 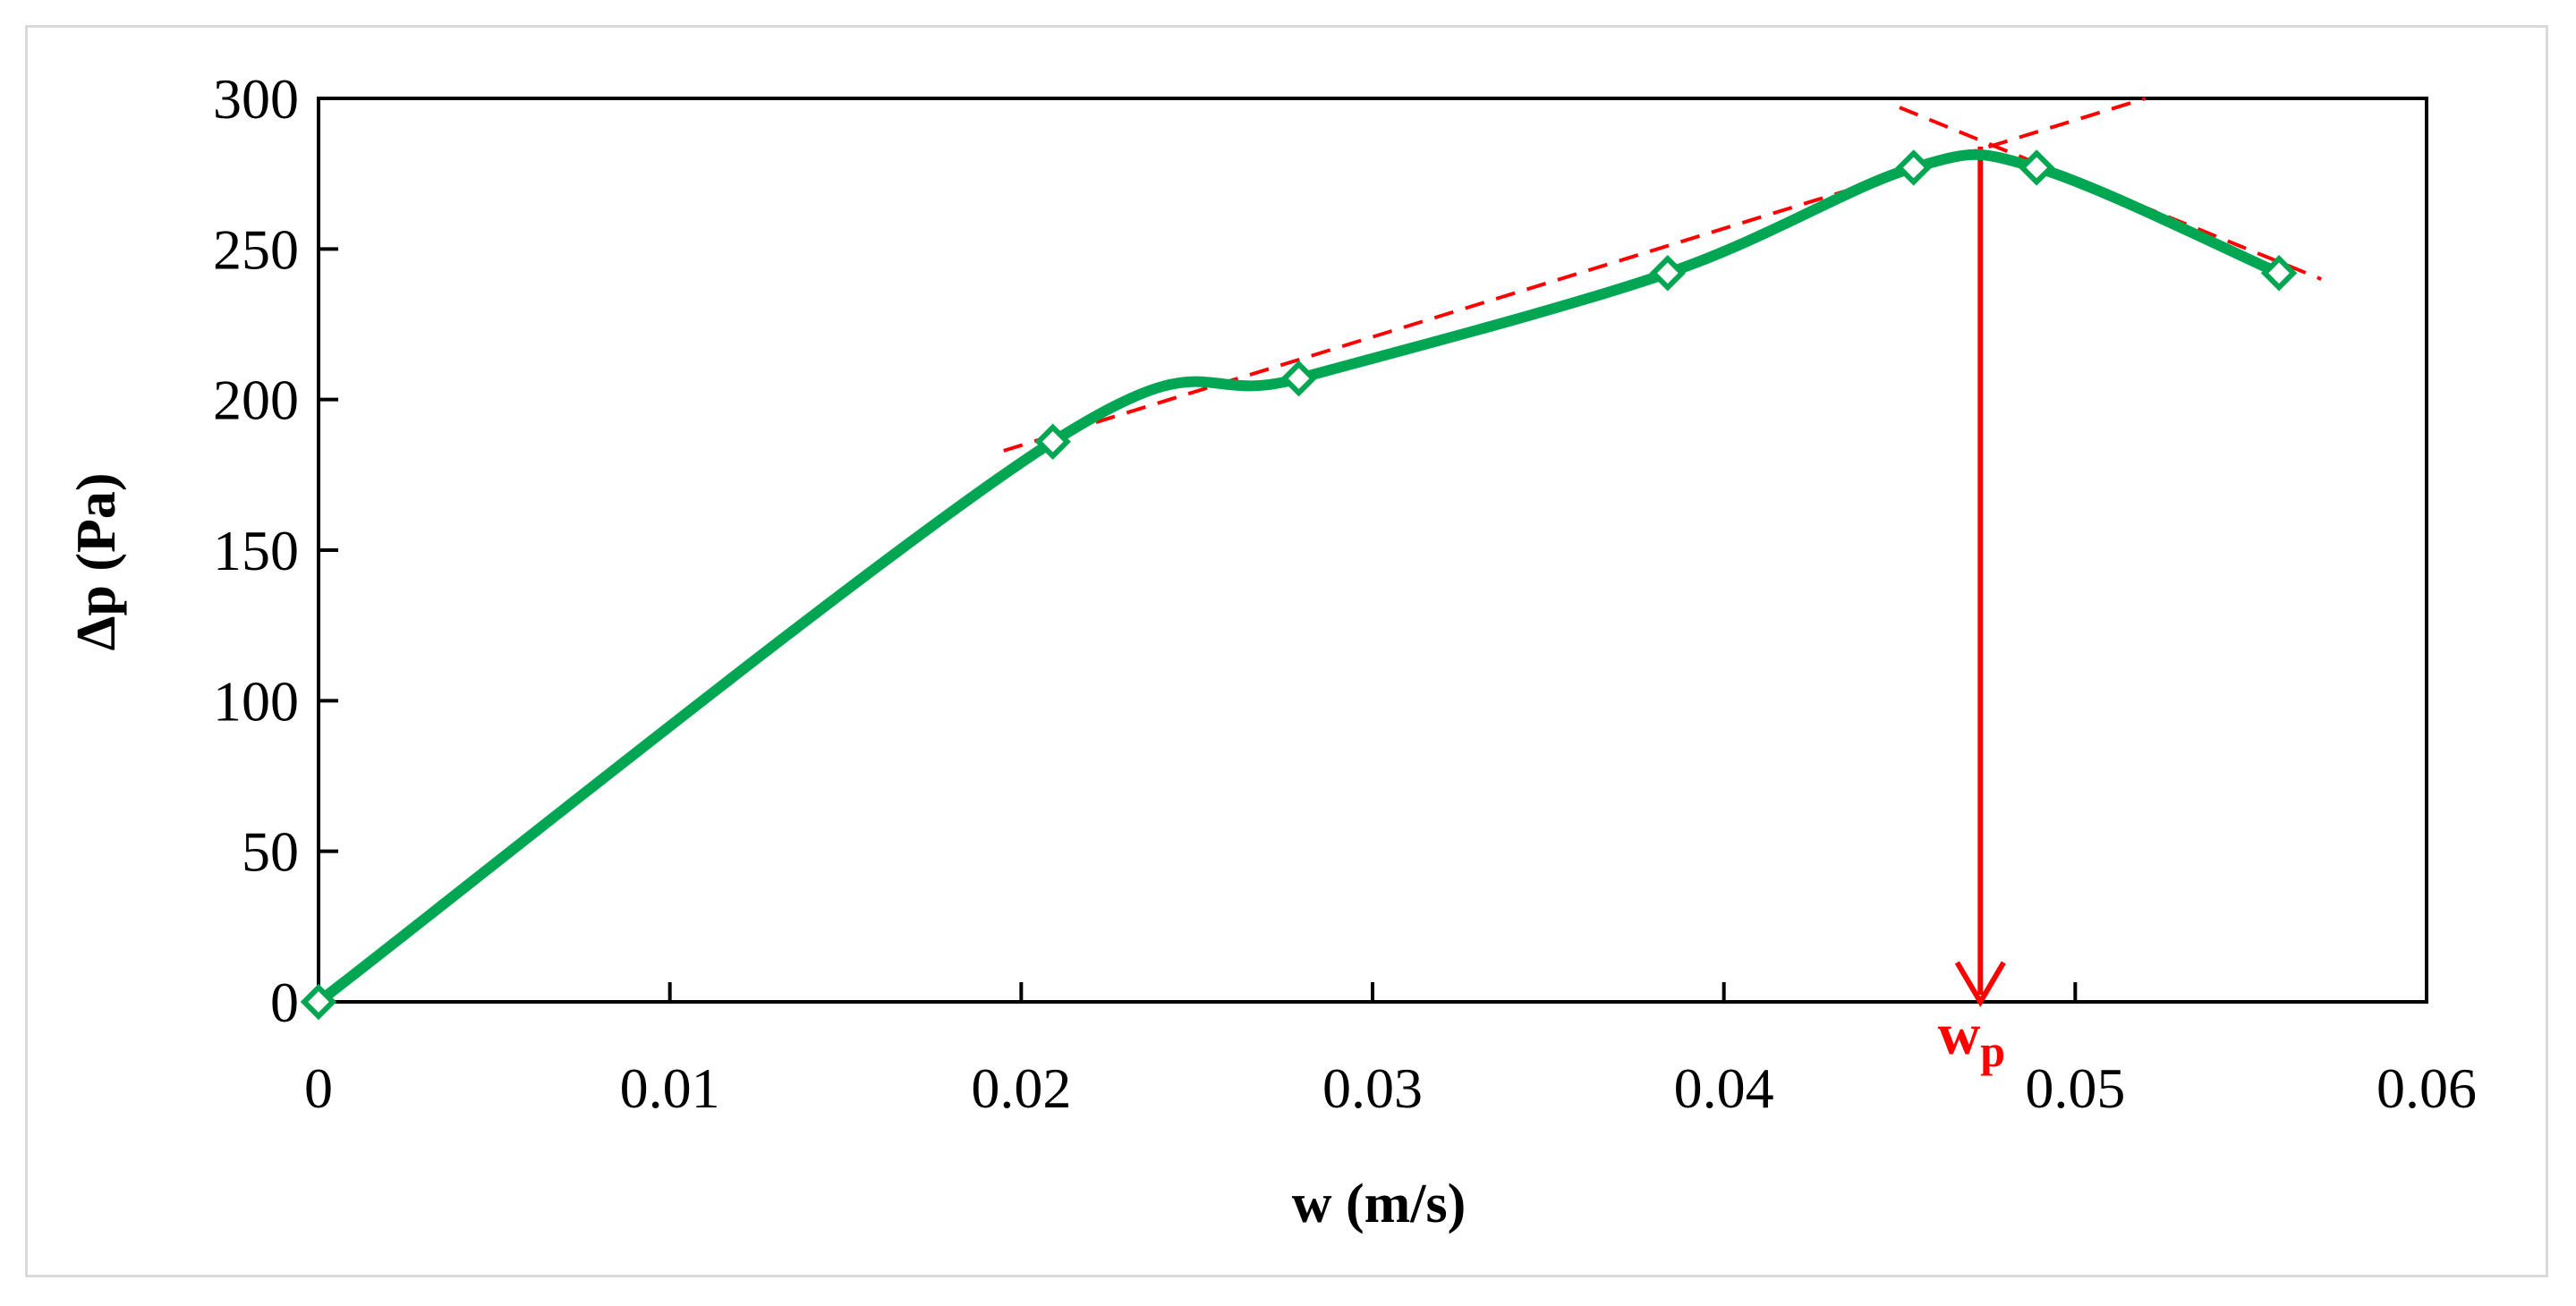 I want to click on y-tick-label: 50, so click(x=270, y=852).